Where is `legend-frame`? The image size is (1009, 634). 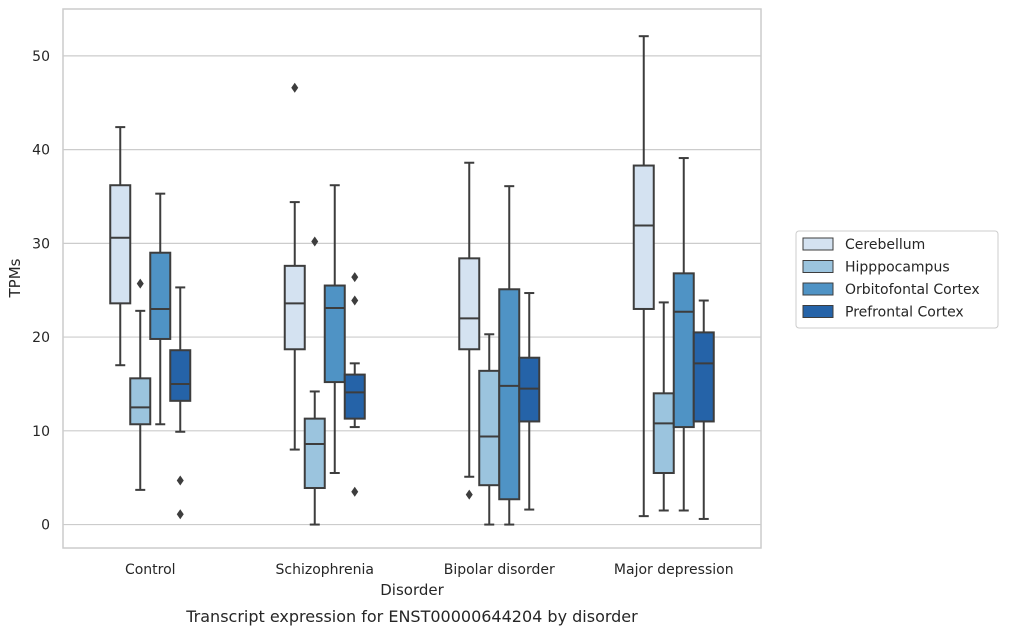
legend-frame is located at coordinates (897, 279).